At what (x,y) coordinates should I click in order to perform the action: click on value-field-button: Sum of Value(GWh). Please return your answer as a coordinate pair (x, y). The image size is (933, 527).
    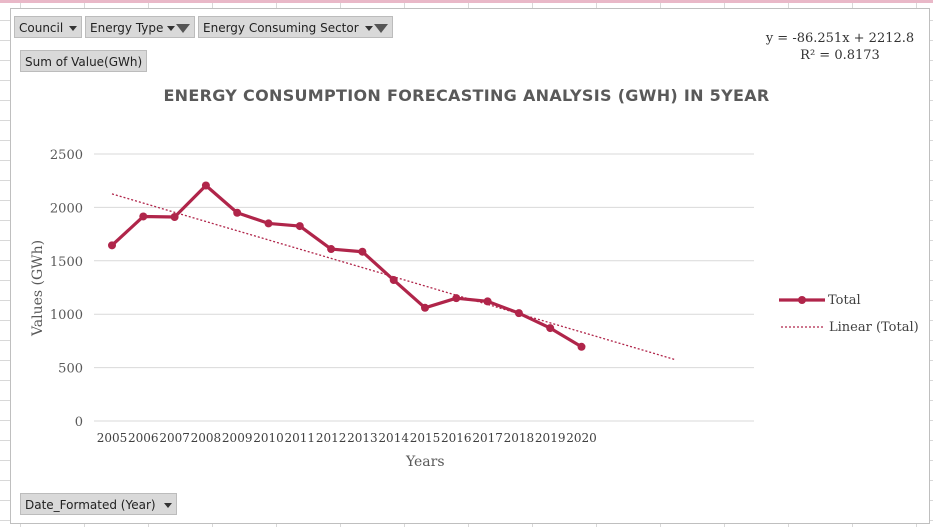
    Looking at the image, I should click on (84, 61).